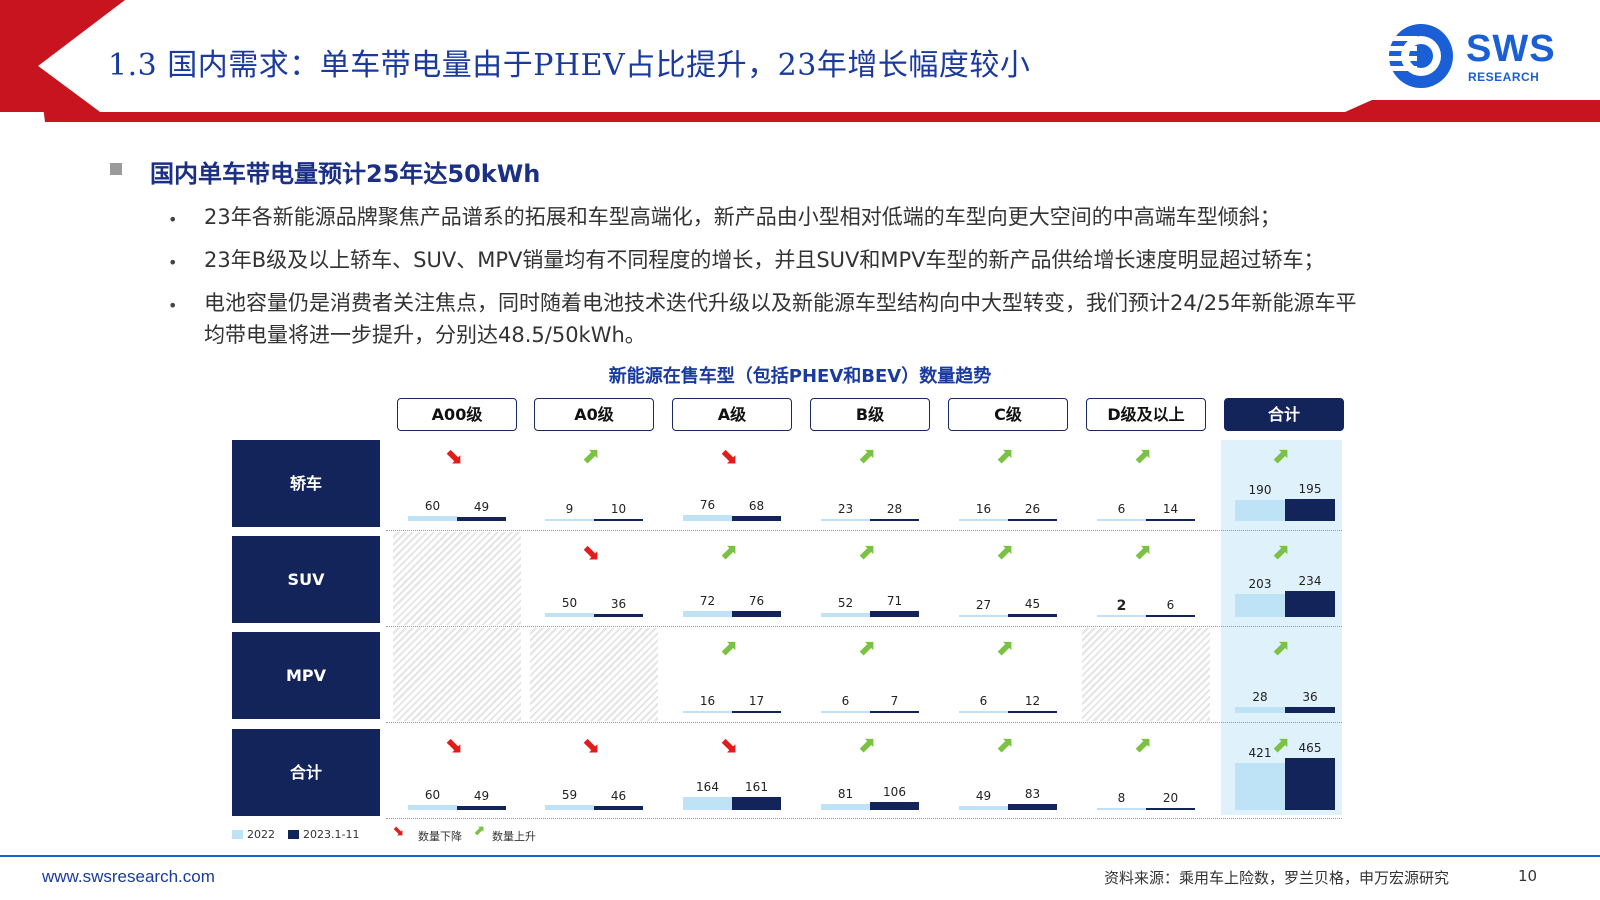 Image resolution: width=1600 pixels, height=900 pixels. Describe the element at coordinates (845, 793) in the screenshot. I see `value-label-2022: 81` at that location.